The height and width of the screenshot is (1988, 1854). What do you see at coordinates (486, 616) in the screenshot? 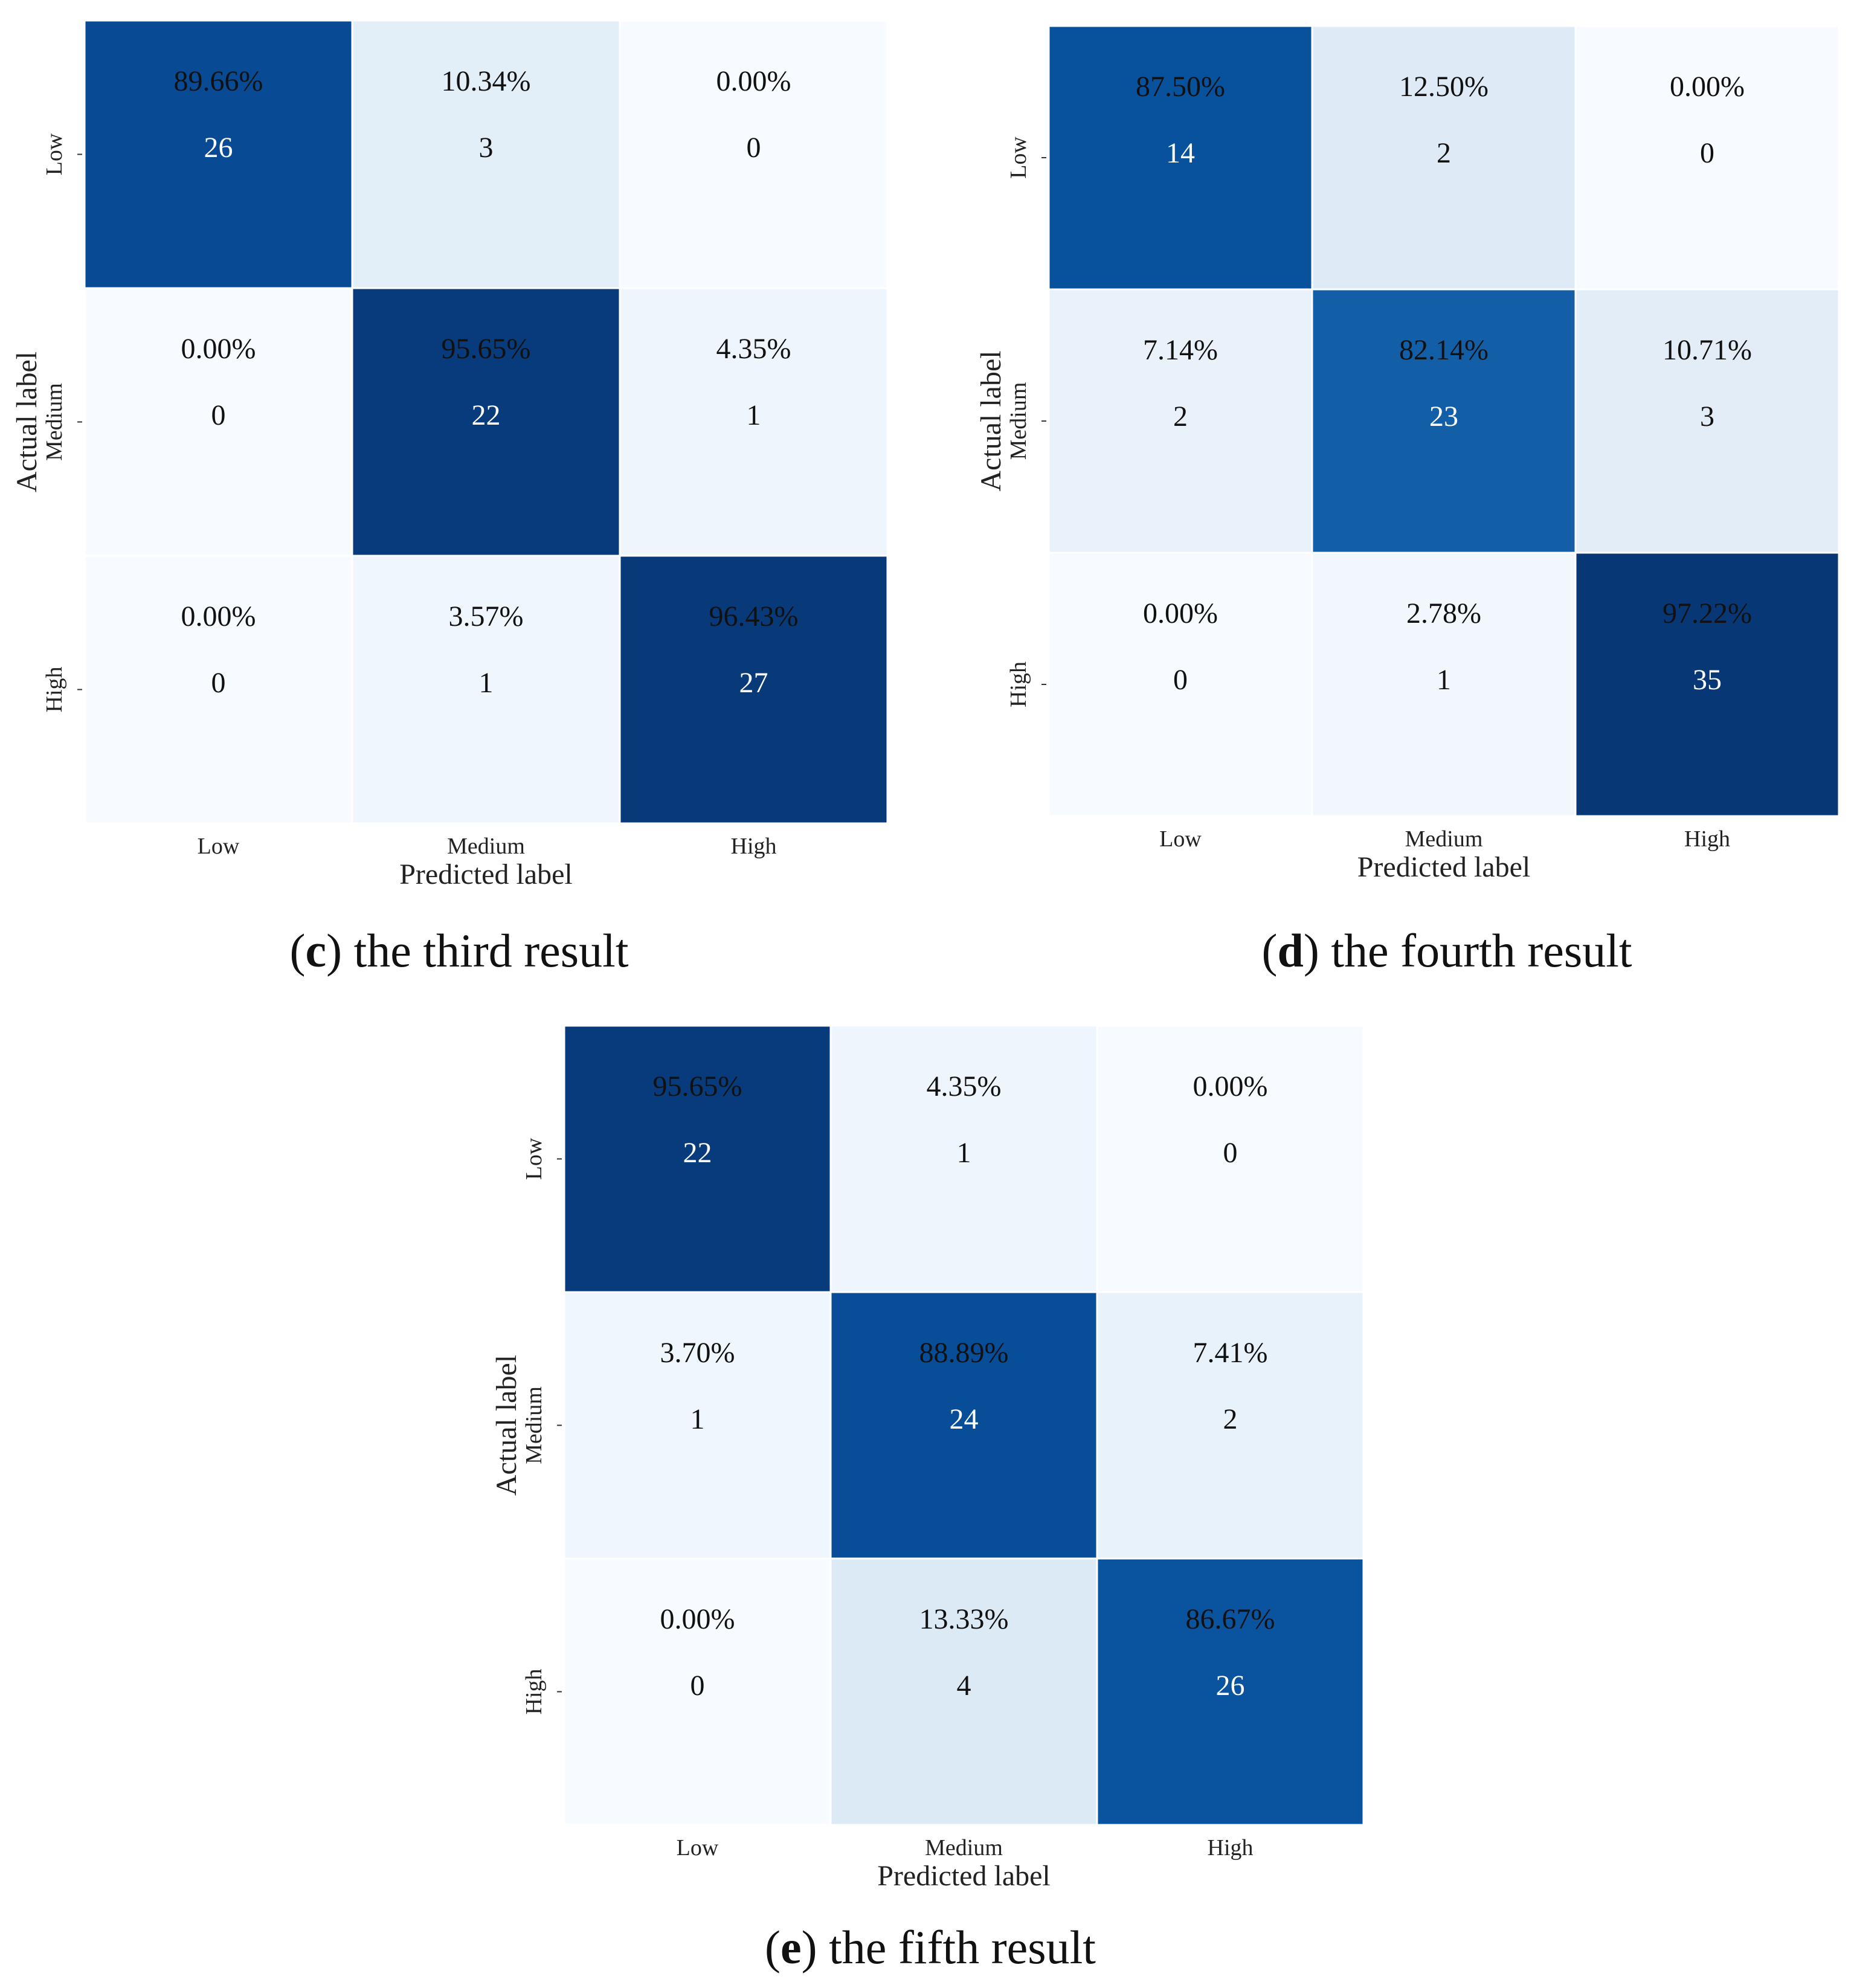
I see `cell-percentage-label: 3.57%` at bounding box center [486, 616].